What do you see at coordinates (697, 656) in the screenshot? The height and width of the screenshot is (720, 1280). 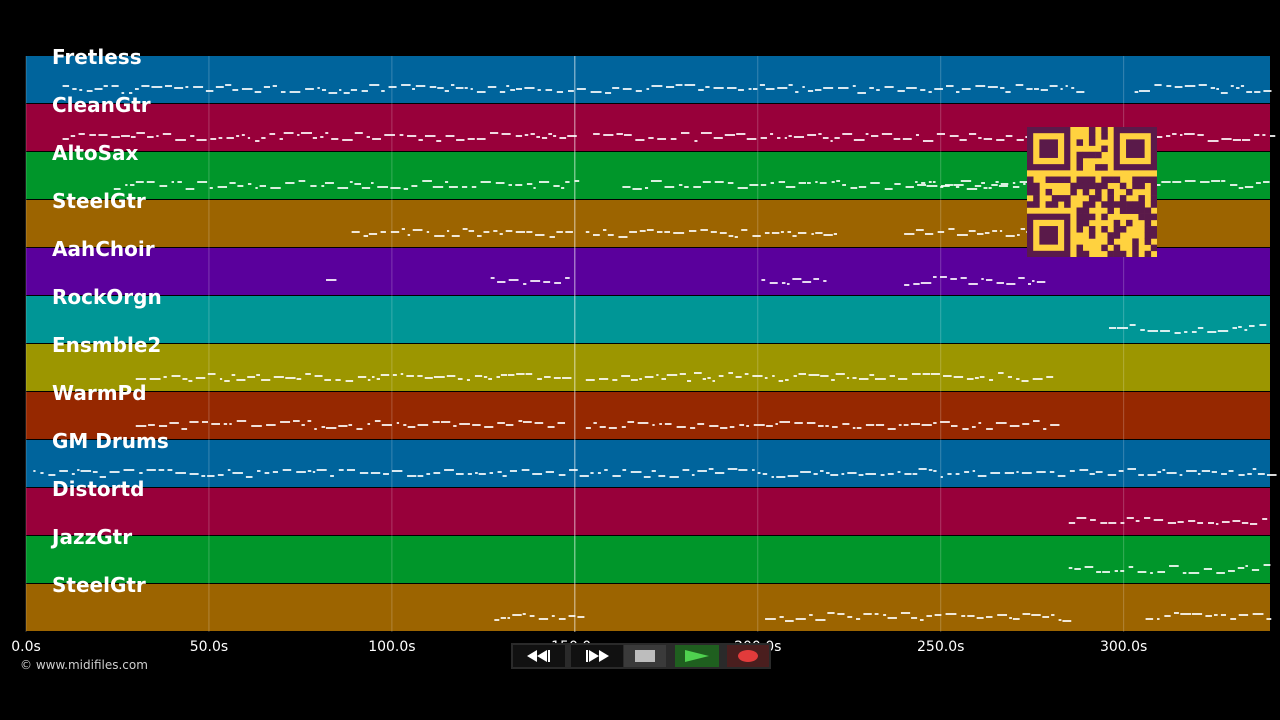 I see `play-button` at bounding box center [697, 656].